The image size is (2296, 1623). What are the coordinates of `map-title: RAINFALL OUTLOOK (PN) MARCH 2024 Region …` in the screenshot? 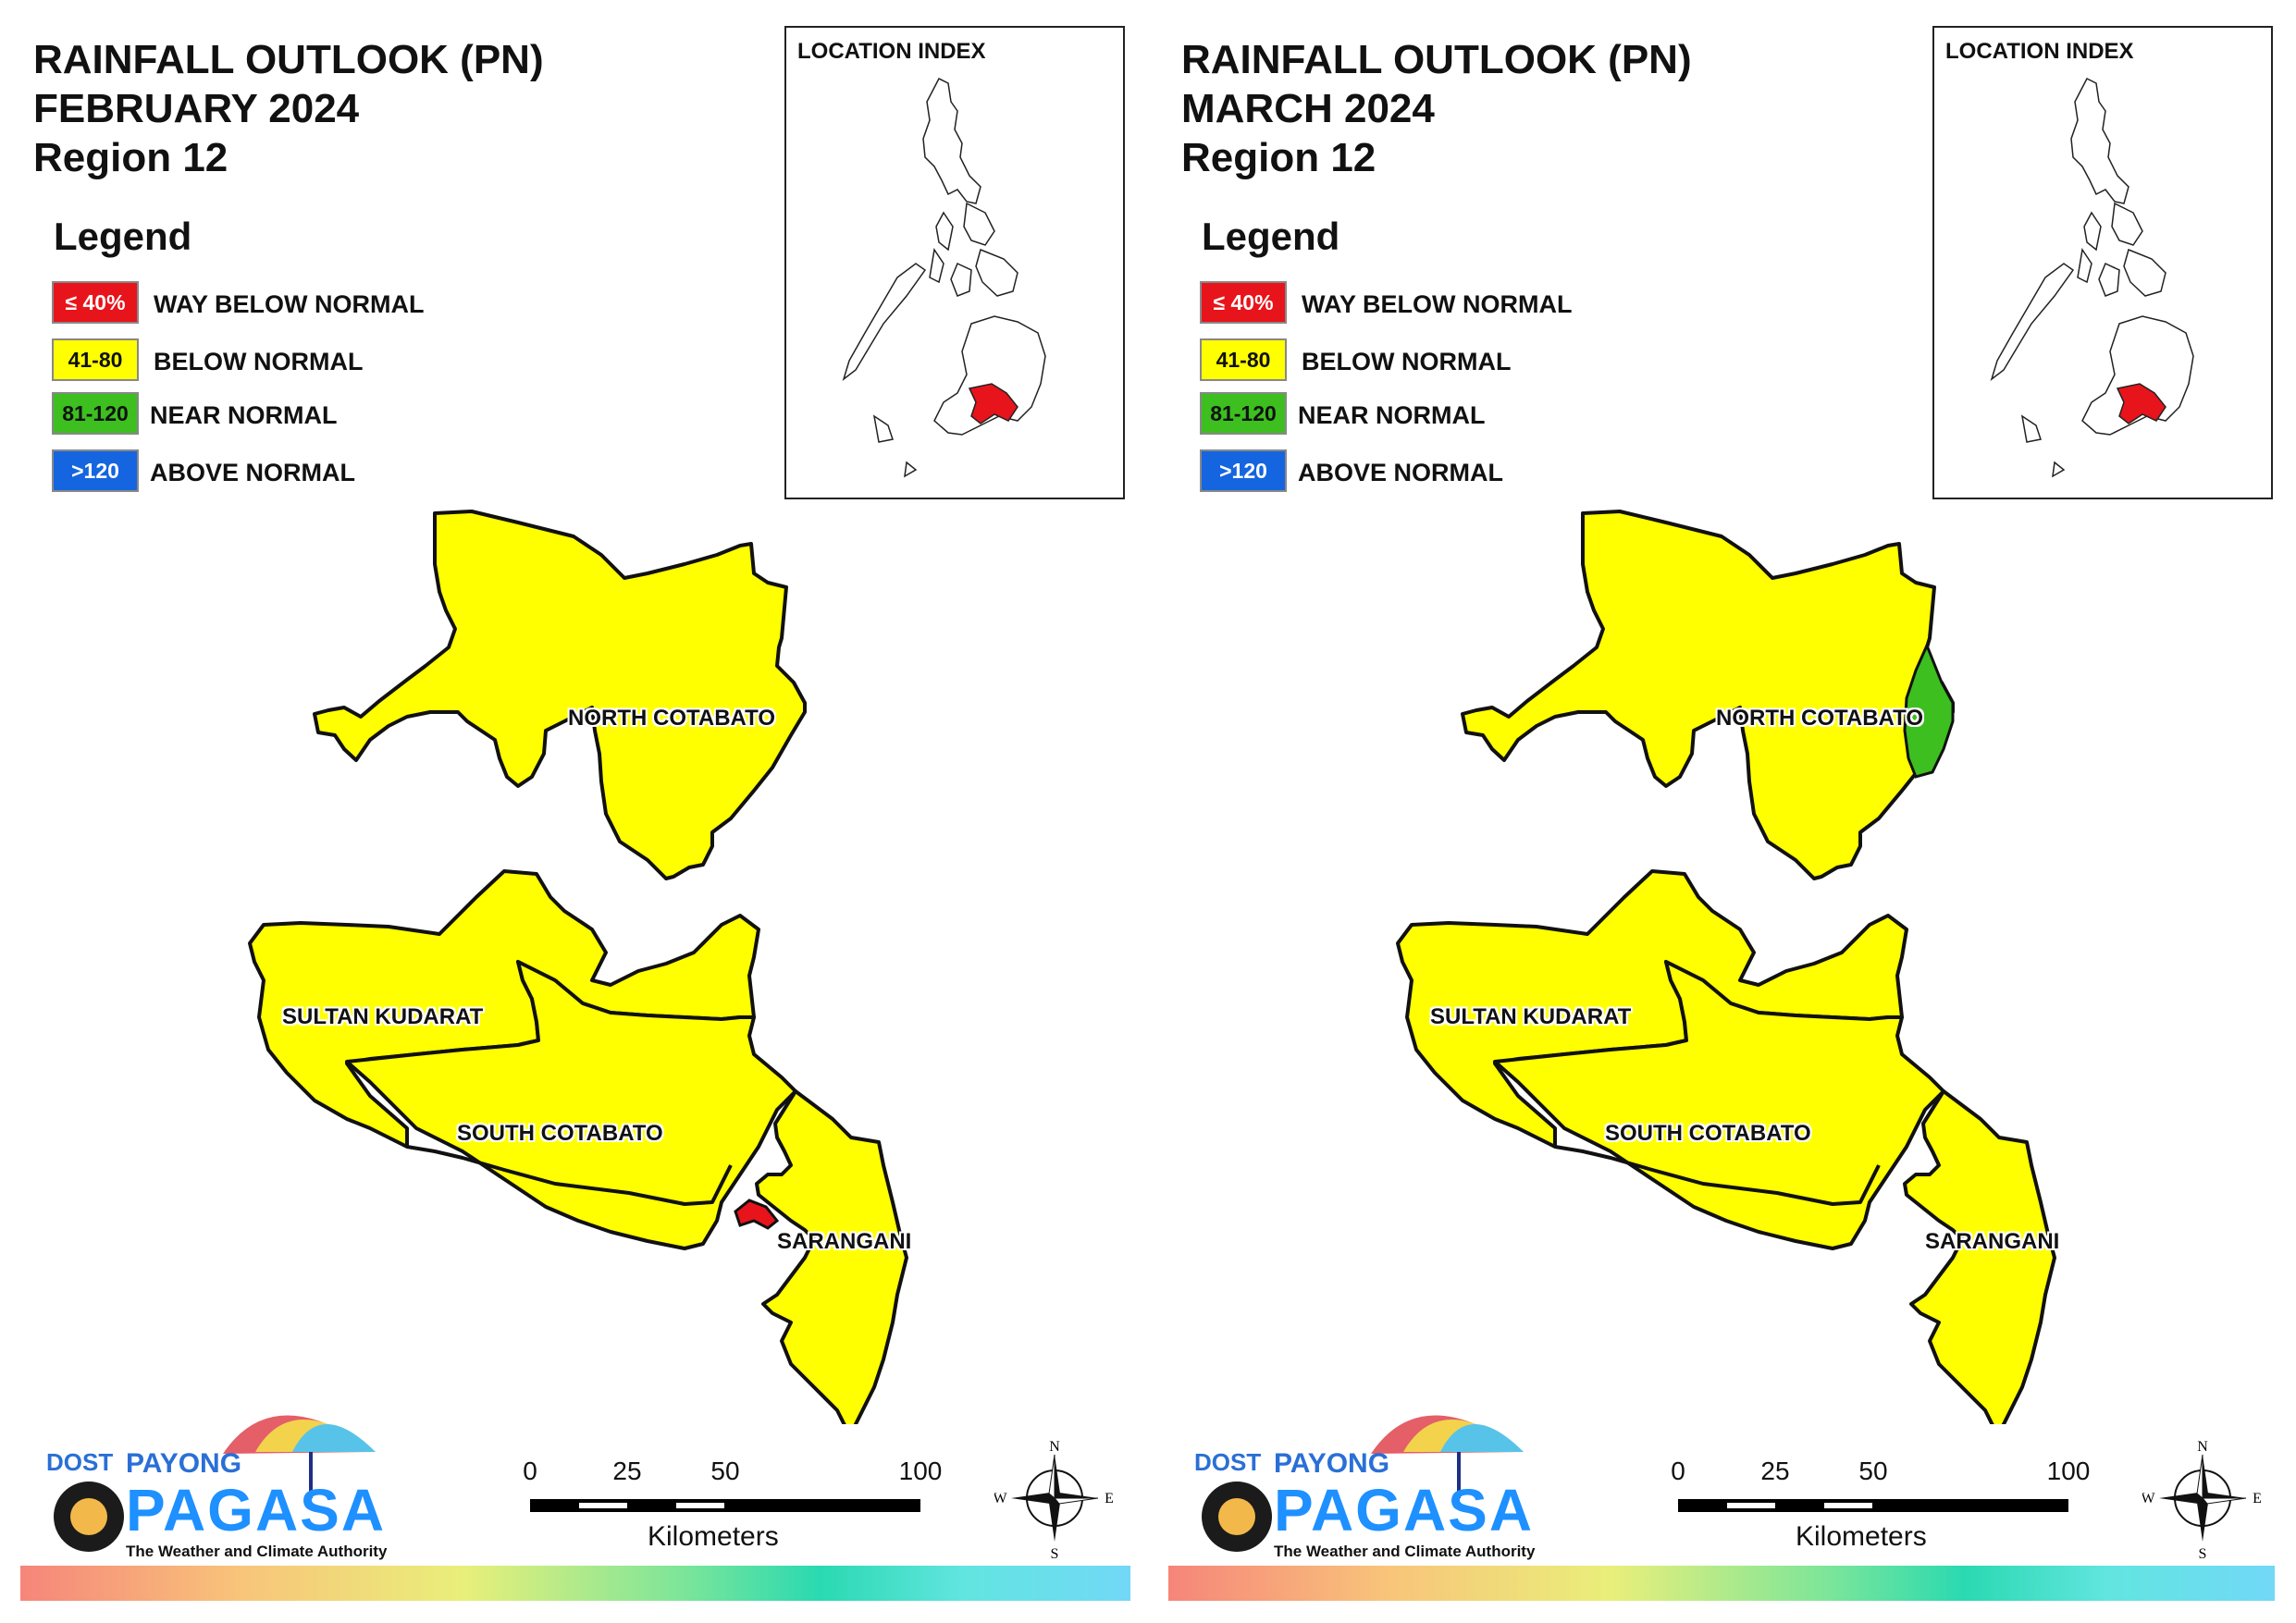 It's located at (1436, 108).